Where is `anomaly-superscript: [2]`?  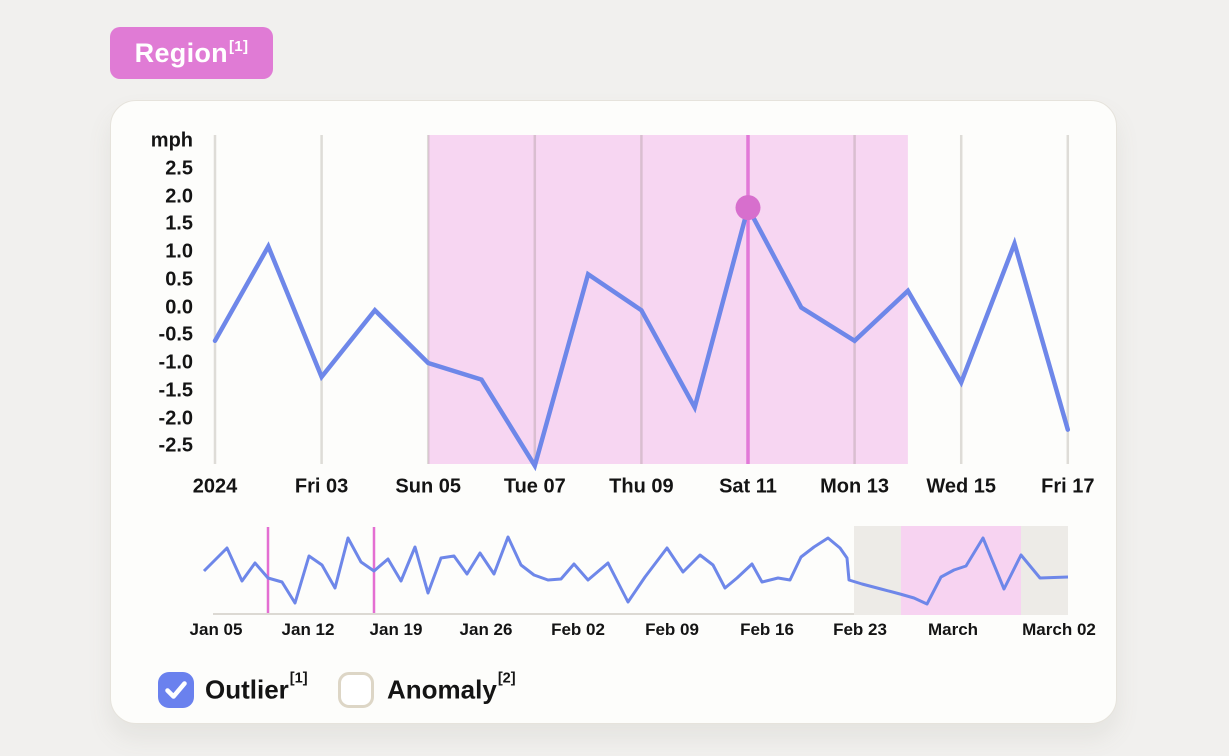
anomaly-superscript: [2] is located at coordinates (506, 678).